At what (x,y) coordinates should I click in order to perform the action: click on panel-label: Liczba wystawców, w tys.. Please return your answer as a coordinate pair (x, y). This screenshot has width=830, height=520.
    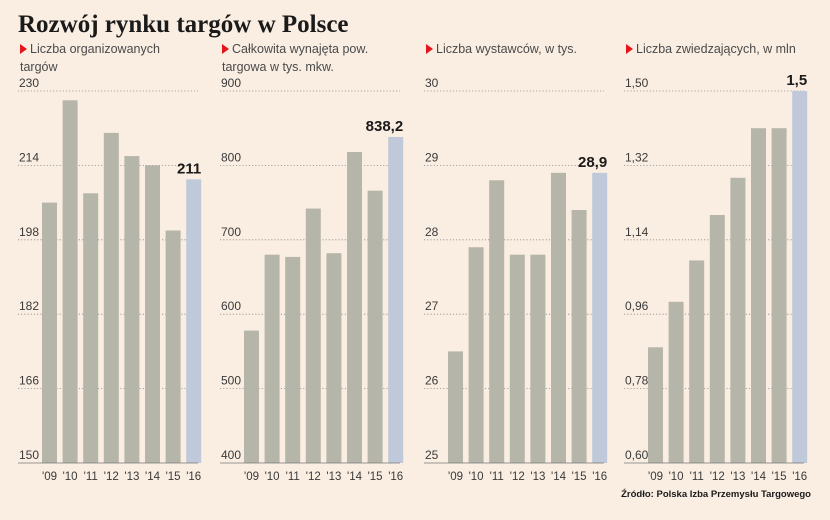
    Looking at the image, I should click on (516, 49).